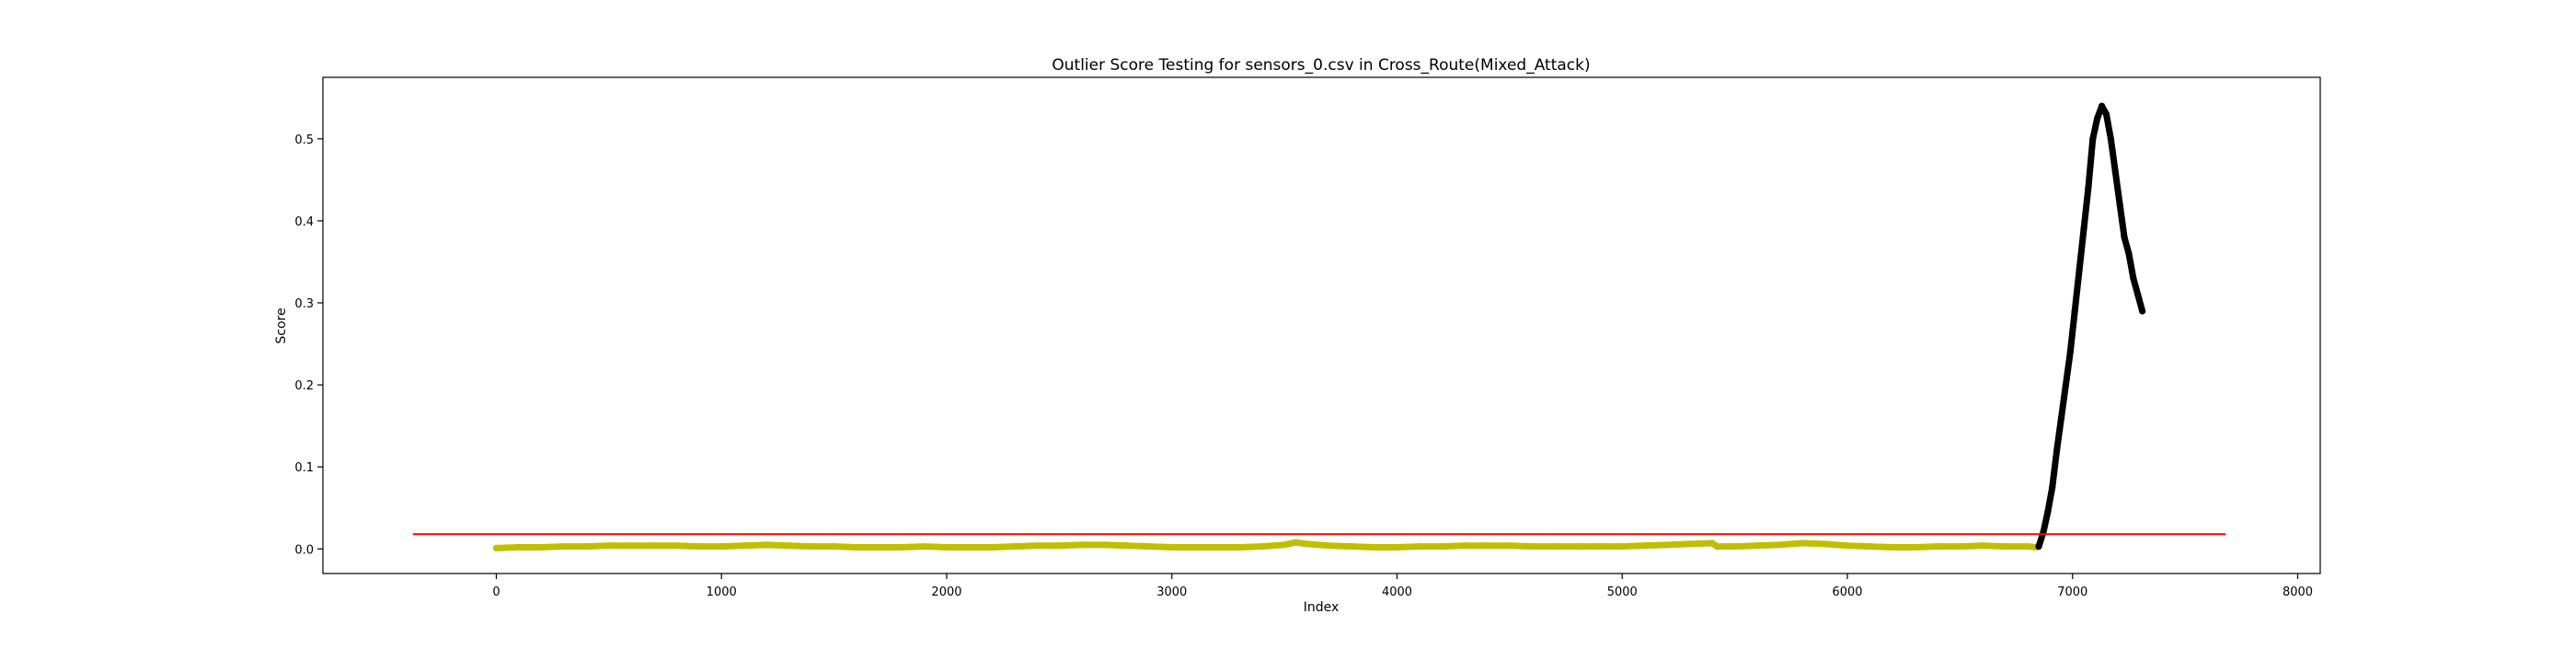 The height and width of the screenshot is (649, 2576). Describe the element at coordinates (2072, 592) in the screenshot. I see `x-tick-label-7: 7000` at that location.